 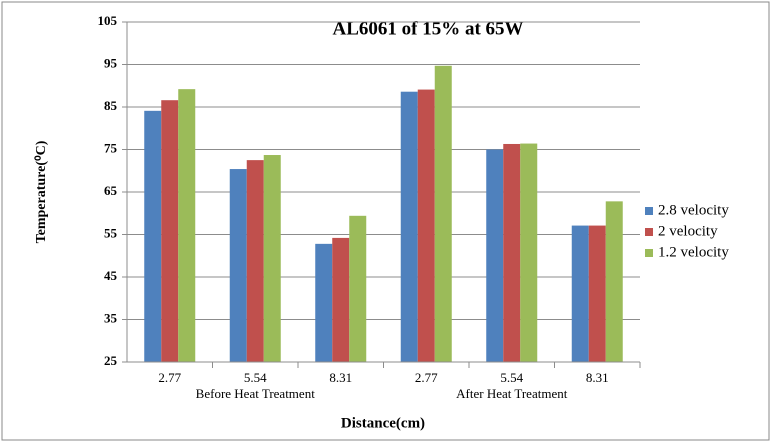 I want to click on legend-label: 2 velocity, so click(x=688, y=231).